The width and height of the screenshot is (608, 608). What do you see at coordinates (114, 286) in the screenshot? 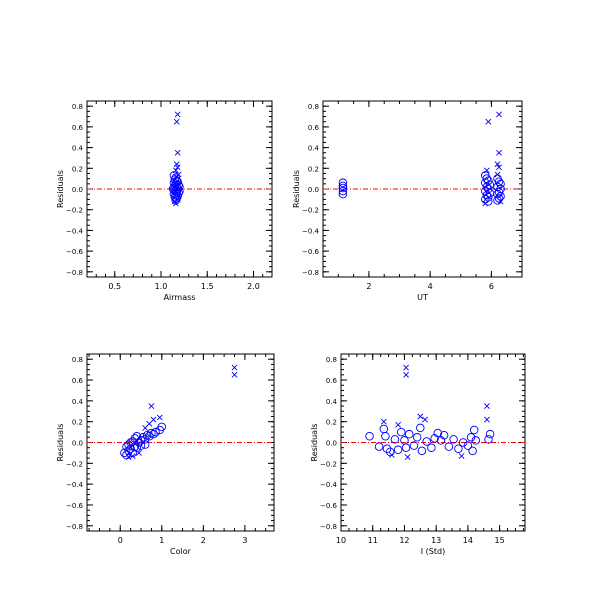
I see `x-tick-label: 0.5` at bounding box center [114, 286].